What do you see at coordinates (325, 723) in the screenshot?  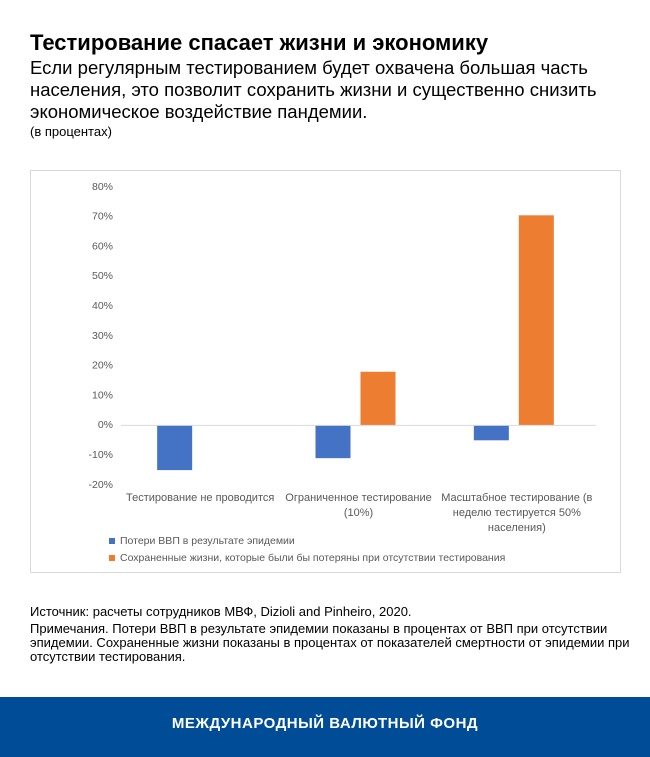 I see `organization: МЕЖДУНАРОДНЫЙ ВАЛЮТНЫЙ ФОНД` at bounding box center [325, 723].